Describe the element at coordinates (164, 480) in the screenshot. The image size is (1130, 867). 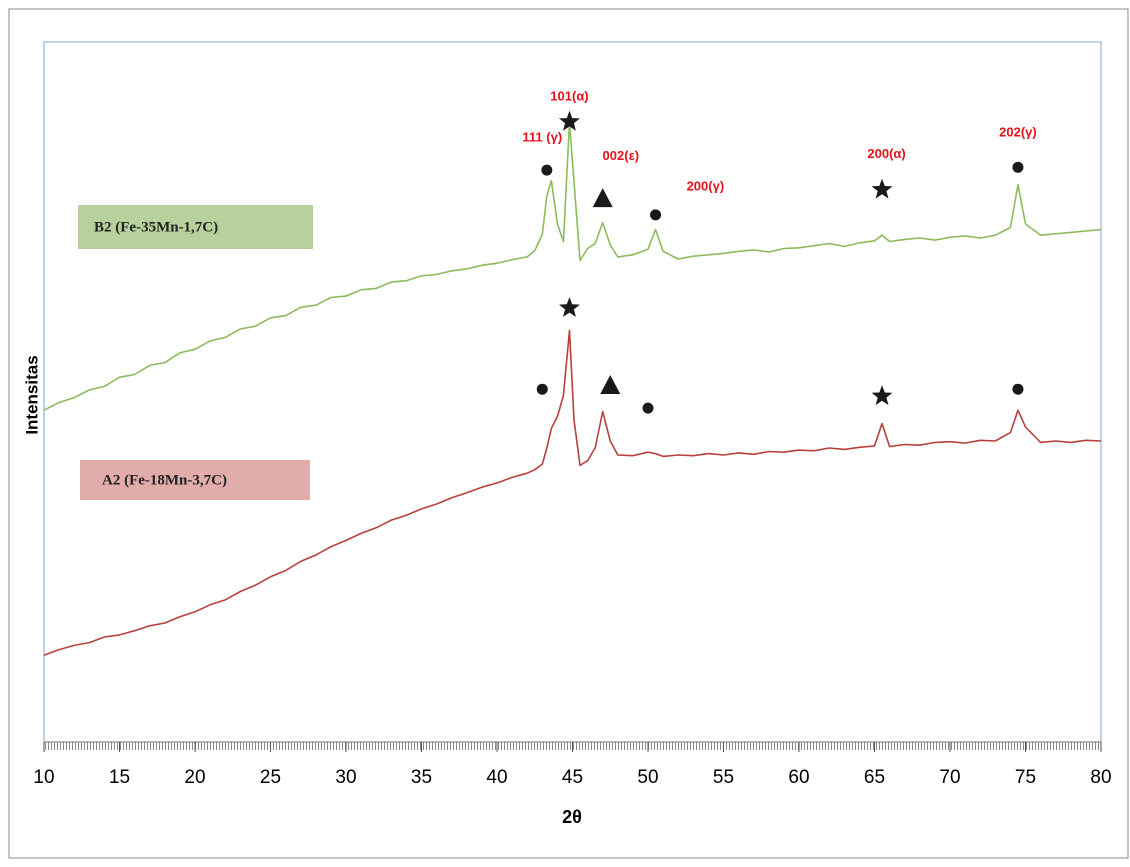
I see `legend-entry: A2 (Fe-18Mn-3,7C)` at that location.